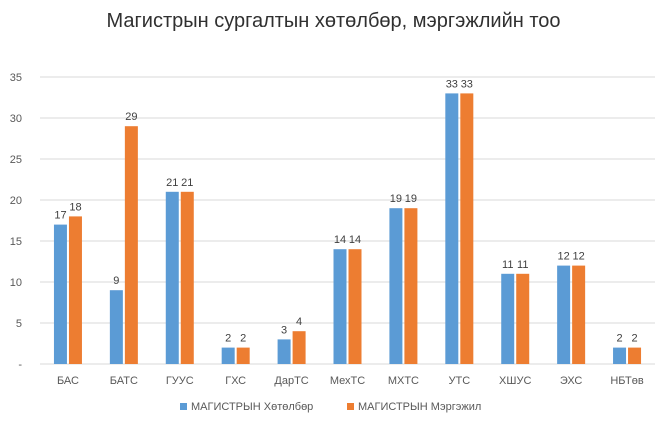 This screenshot has width=667, height=430. I want to click on legend: МАГИСТРЫН Хөтөлбөр МАГИСТРЫН Мэргэжил, so click(330, 407).